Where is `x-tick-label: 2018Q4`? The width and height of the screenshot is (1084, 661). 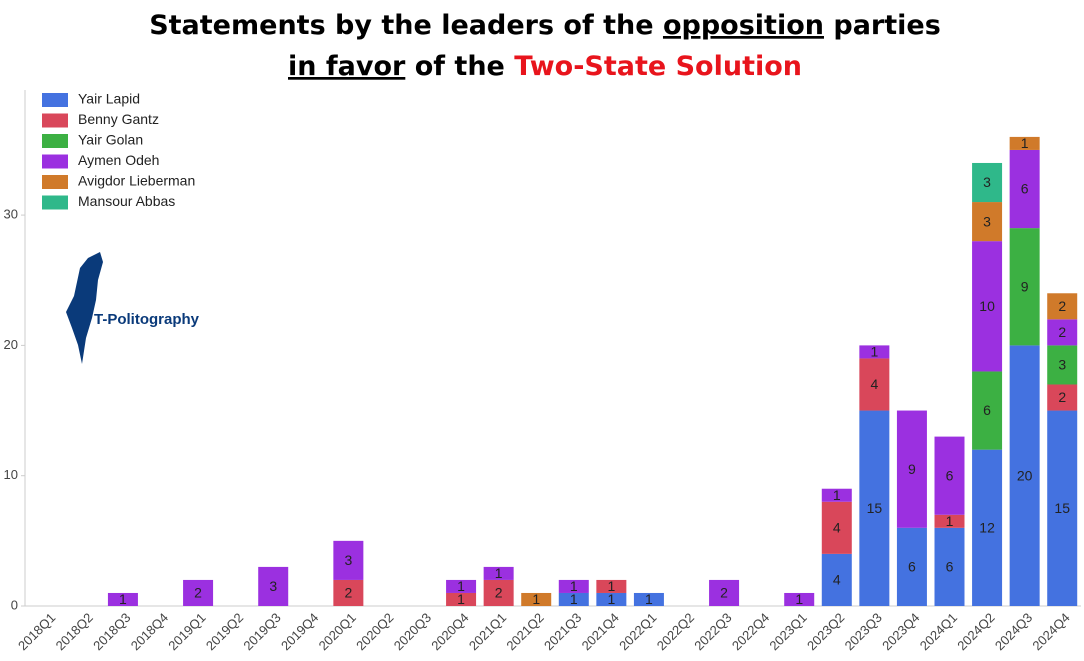
x-tick-label: 2018Q4 is located at coordinates (149, 631).